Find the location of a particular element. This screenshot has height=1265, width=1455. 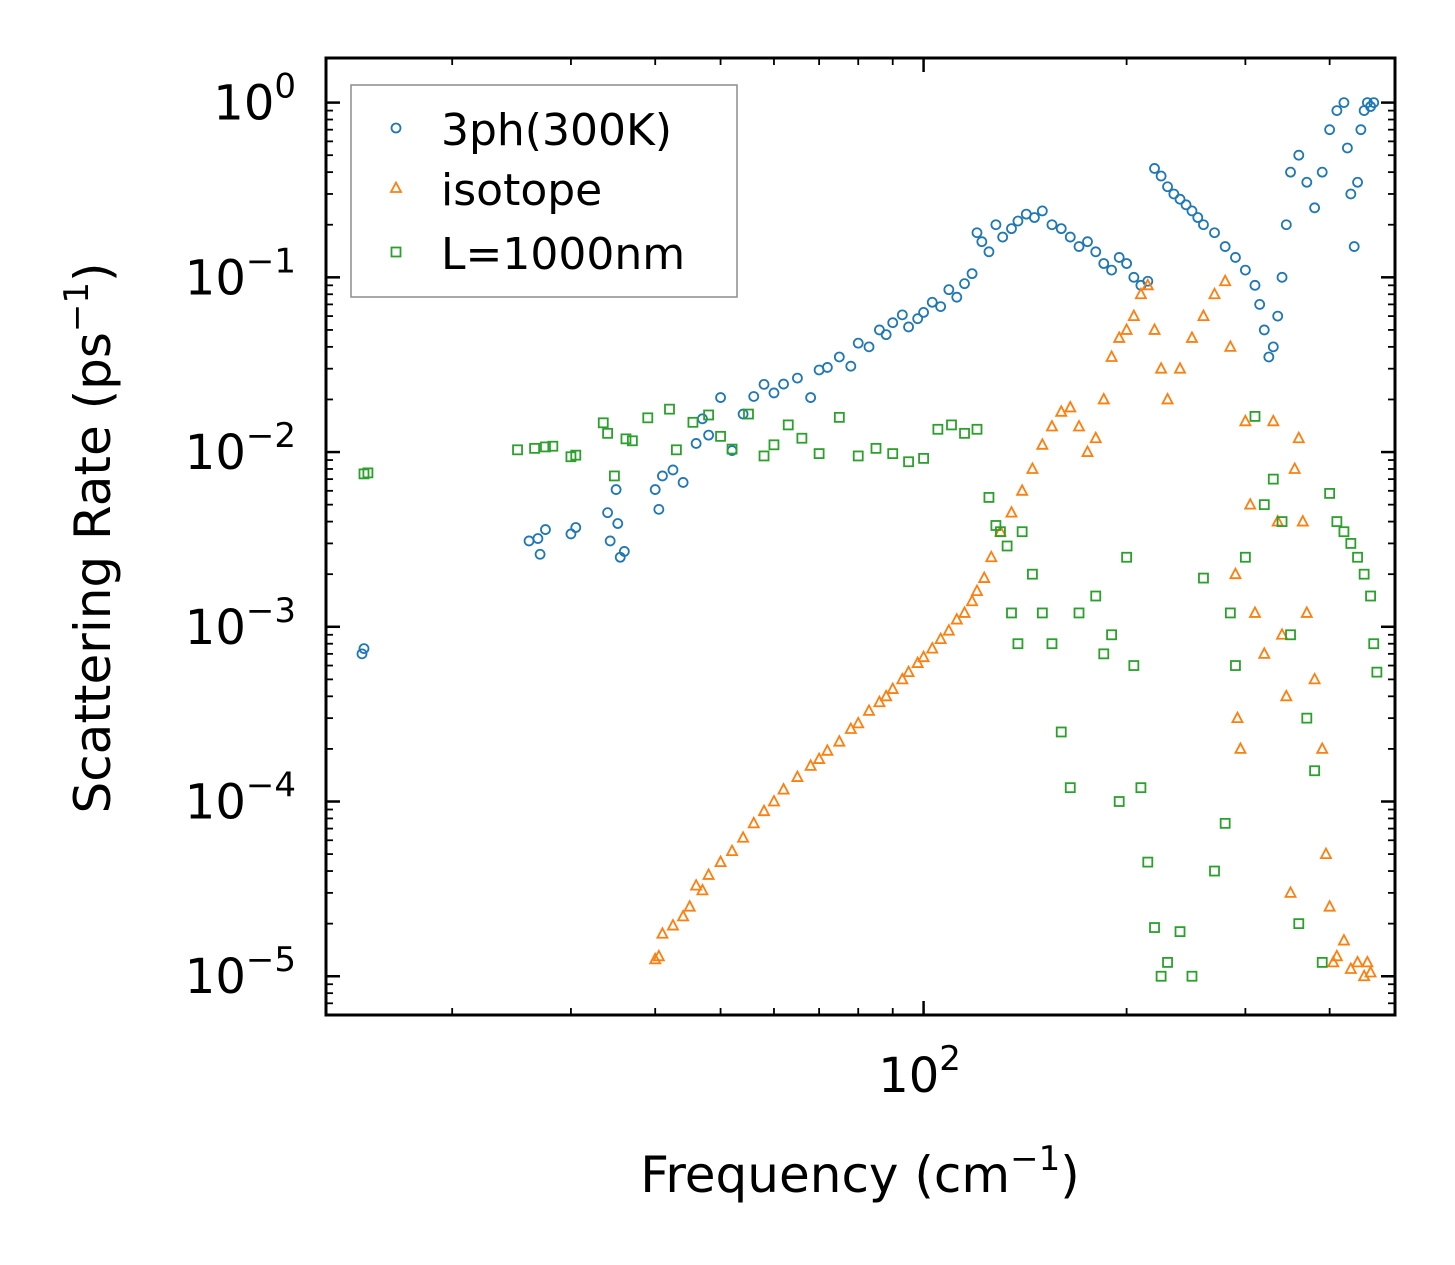

y-tick-label: 10⁻⁴ is located at coordinates (240, 798).